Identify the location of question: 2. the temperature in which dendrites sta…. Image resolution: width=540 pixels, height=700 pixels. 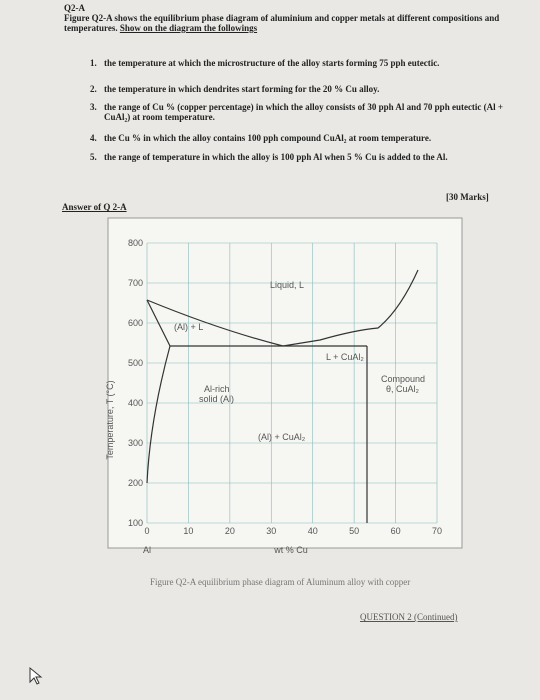
(300, 89).